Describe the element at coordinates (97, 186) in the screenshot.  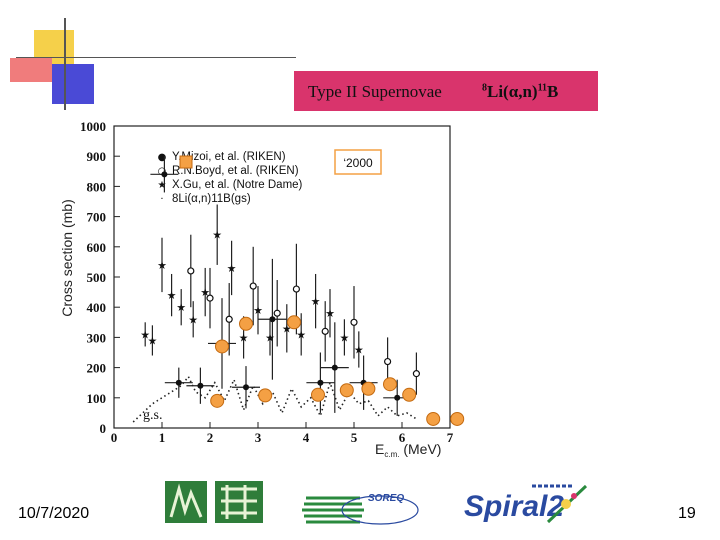
I see `y-tick-label: 800` at that location.